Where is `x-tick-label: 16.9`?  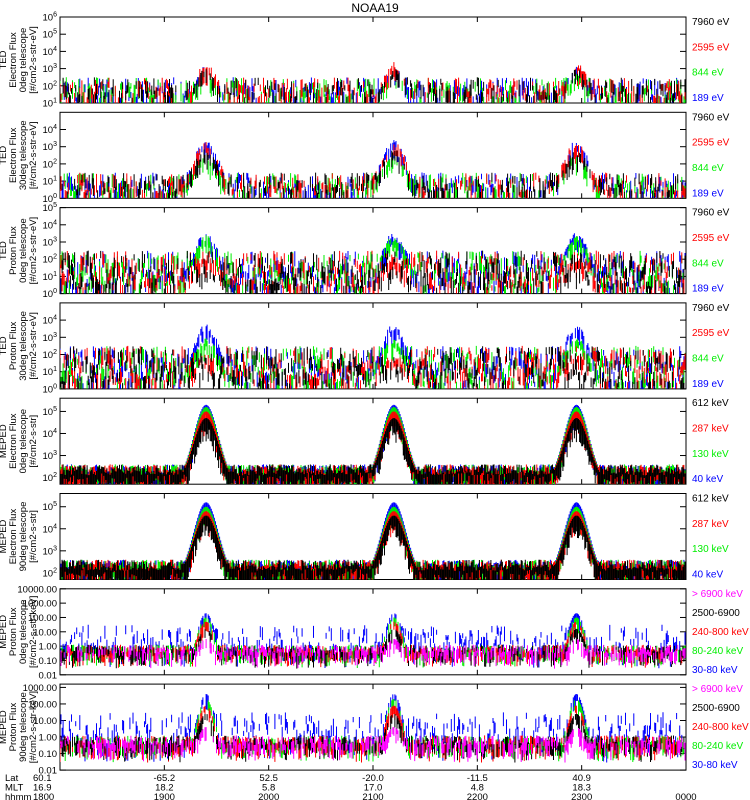
x-tick-label: 16.9 is located at coordinates (42, 788).